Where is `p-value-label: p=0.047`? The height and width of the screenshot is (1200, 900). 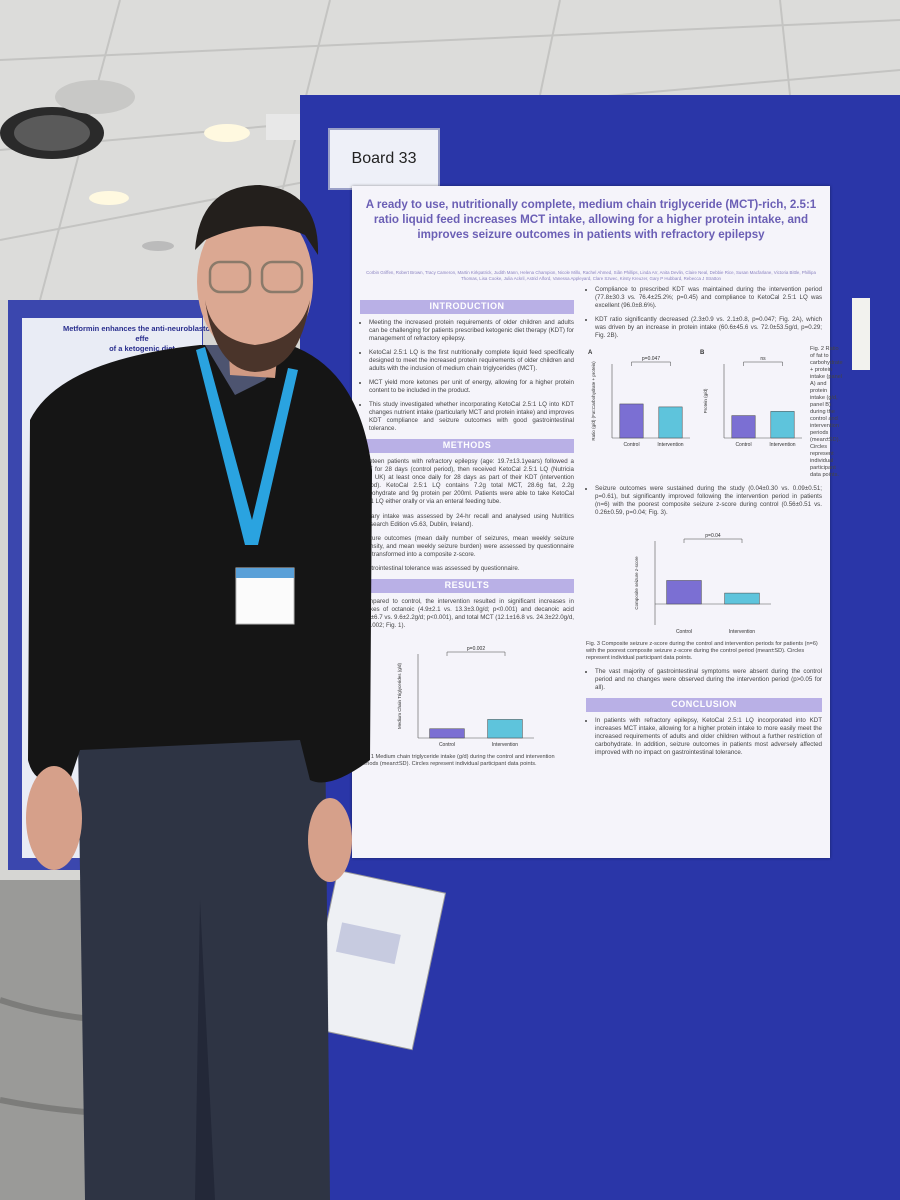 p-value-label: p=0.047 is located at coordinates (651, 359).